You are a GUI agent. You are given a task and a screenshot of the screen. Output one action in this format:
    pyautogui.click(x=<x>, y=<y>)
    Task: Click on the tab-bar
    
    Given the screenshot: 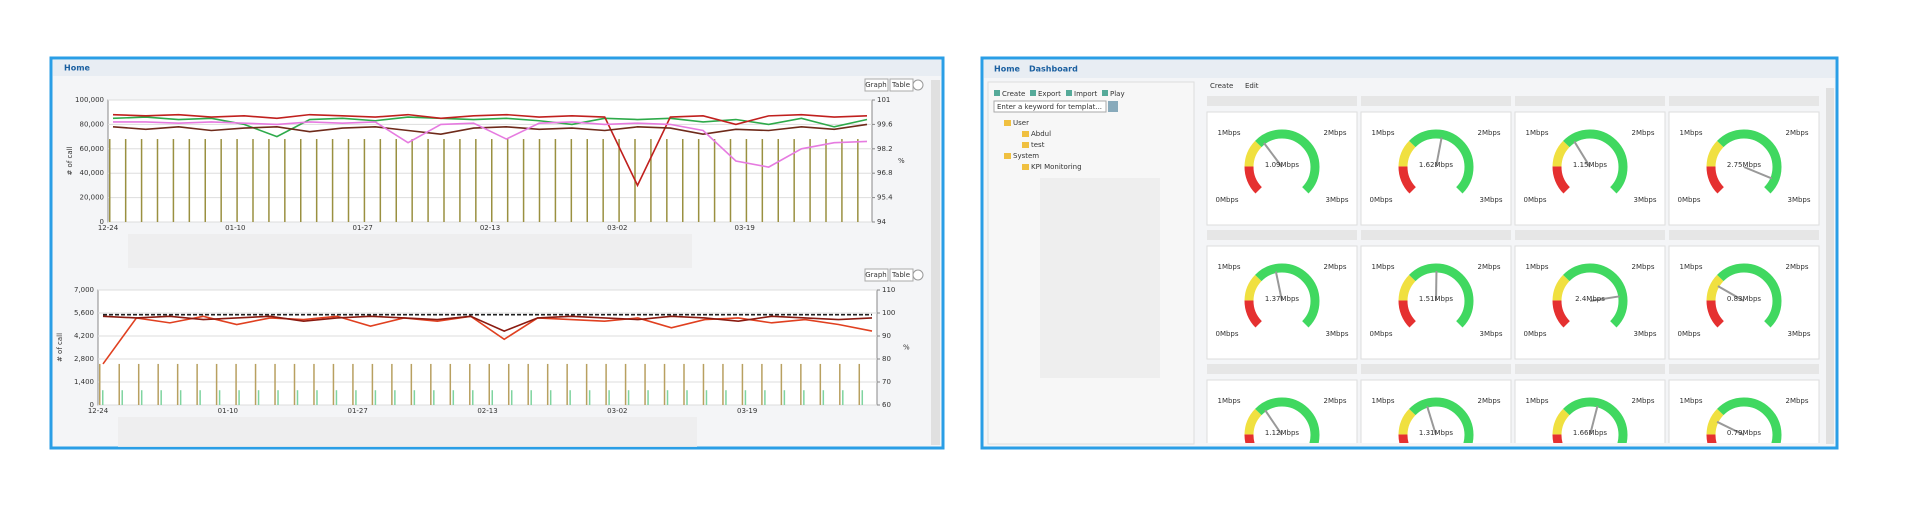 What is the action you would take?
    pyautogui.click(x=1409, y=69)
    